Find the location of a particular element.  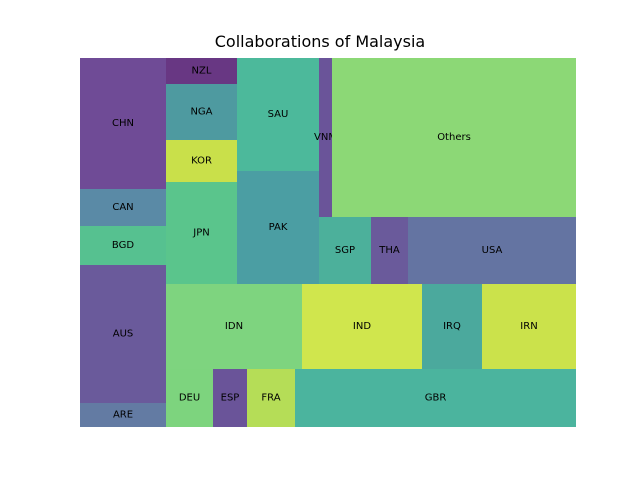

treemap-rect-pak is located at coordinates (278, 227).